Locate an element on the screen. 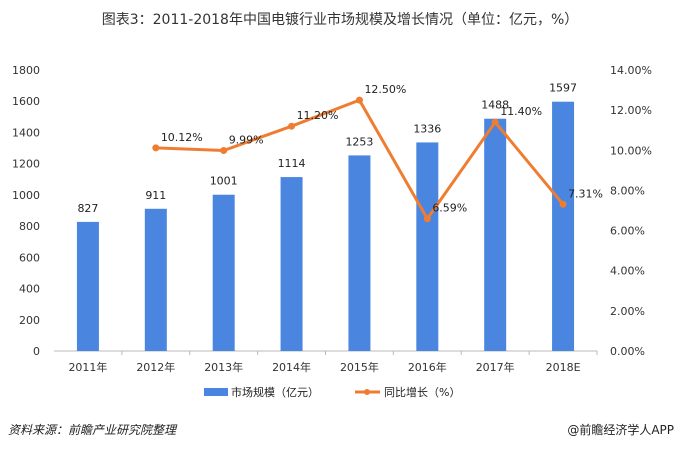 The width and height of the screenshot is (680, 451). x-tick-label: 2014年 is located at coordinates (291, 367).